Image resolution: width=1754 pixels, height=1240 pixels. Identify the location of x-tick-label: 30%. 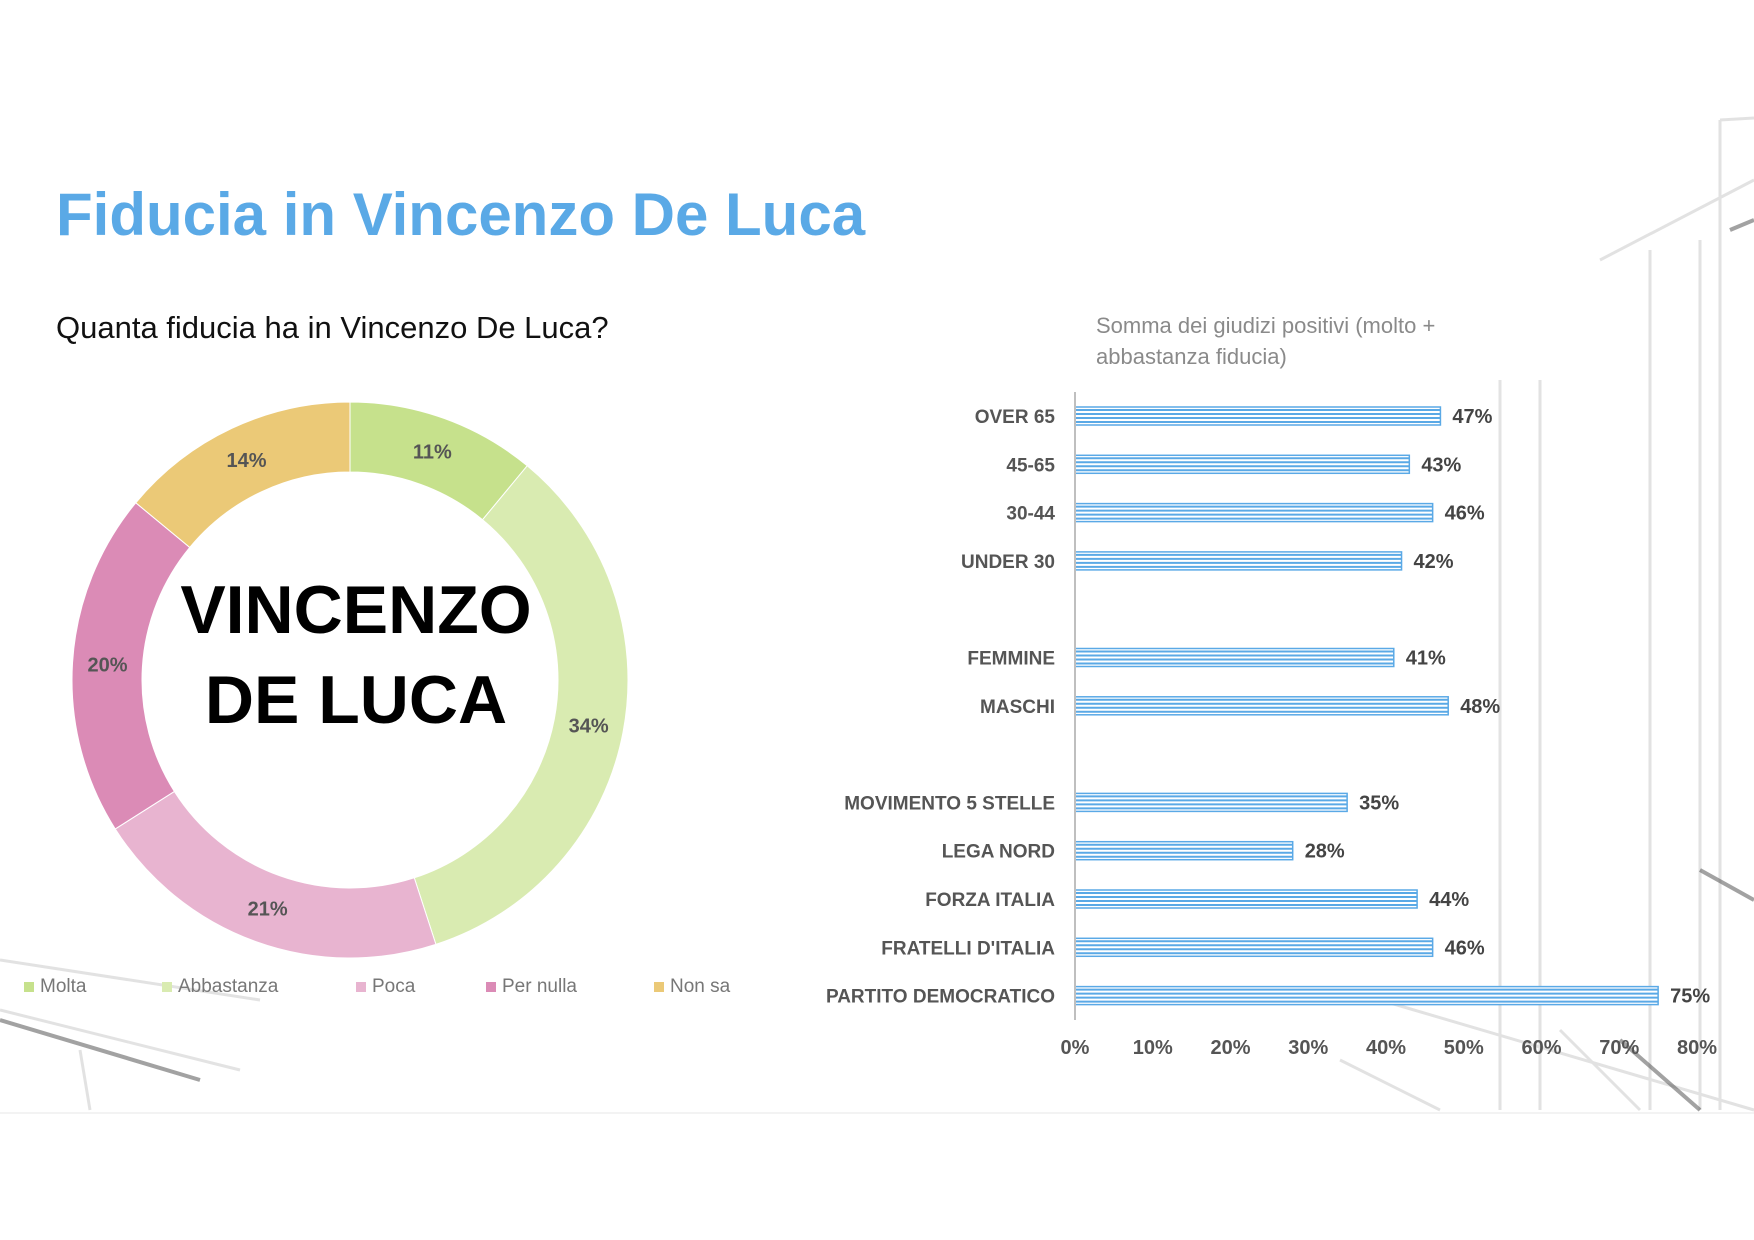
(1308, 1048).